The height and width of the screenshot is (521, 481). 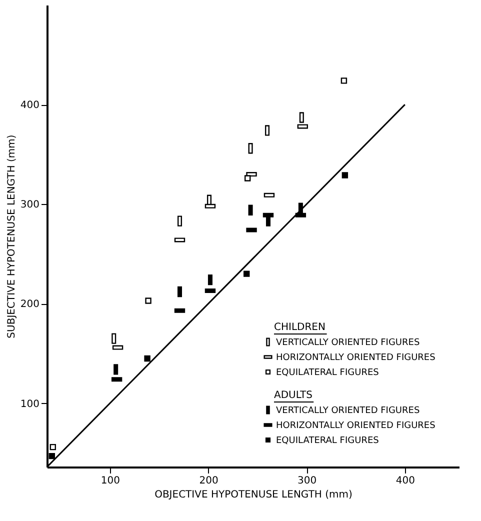 I want to click on x-tick-label: 400, so click(x=405, y=481).